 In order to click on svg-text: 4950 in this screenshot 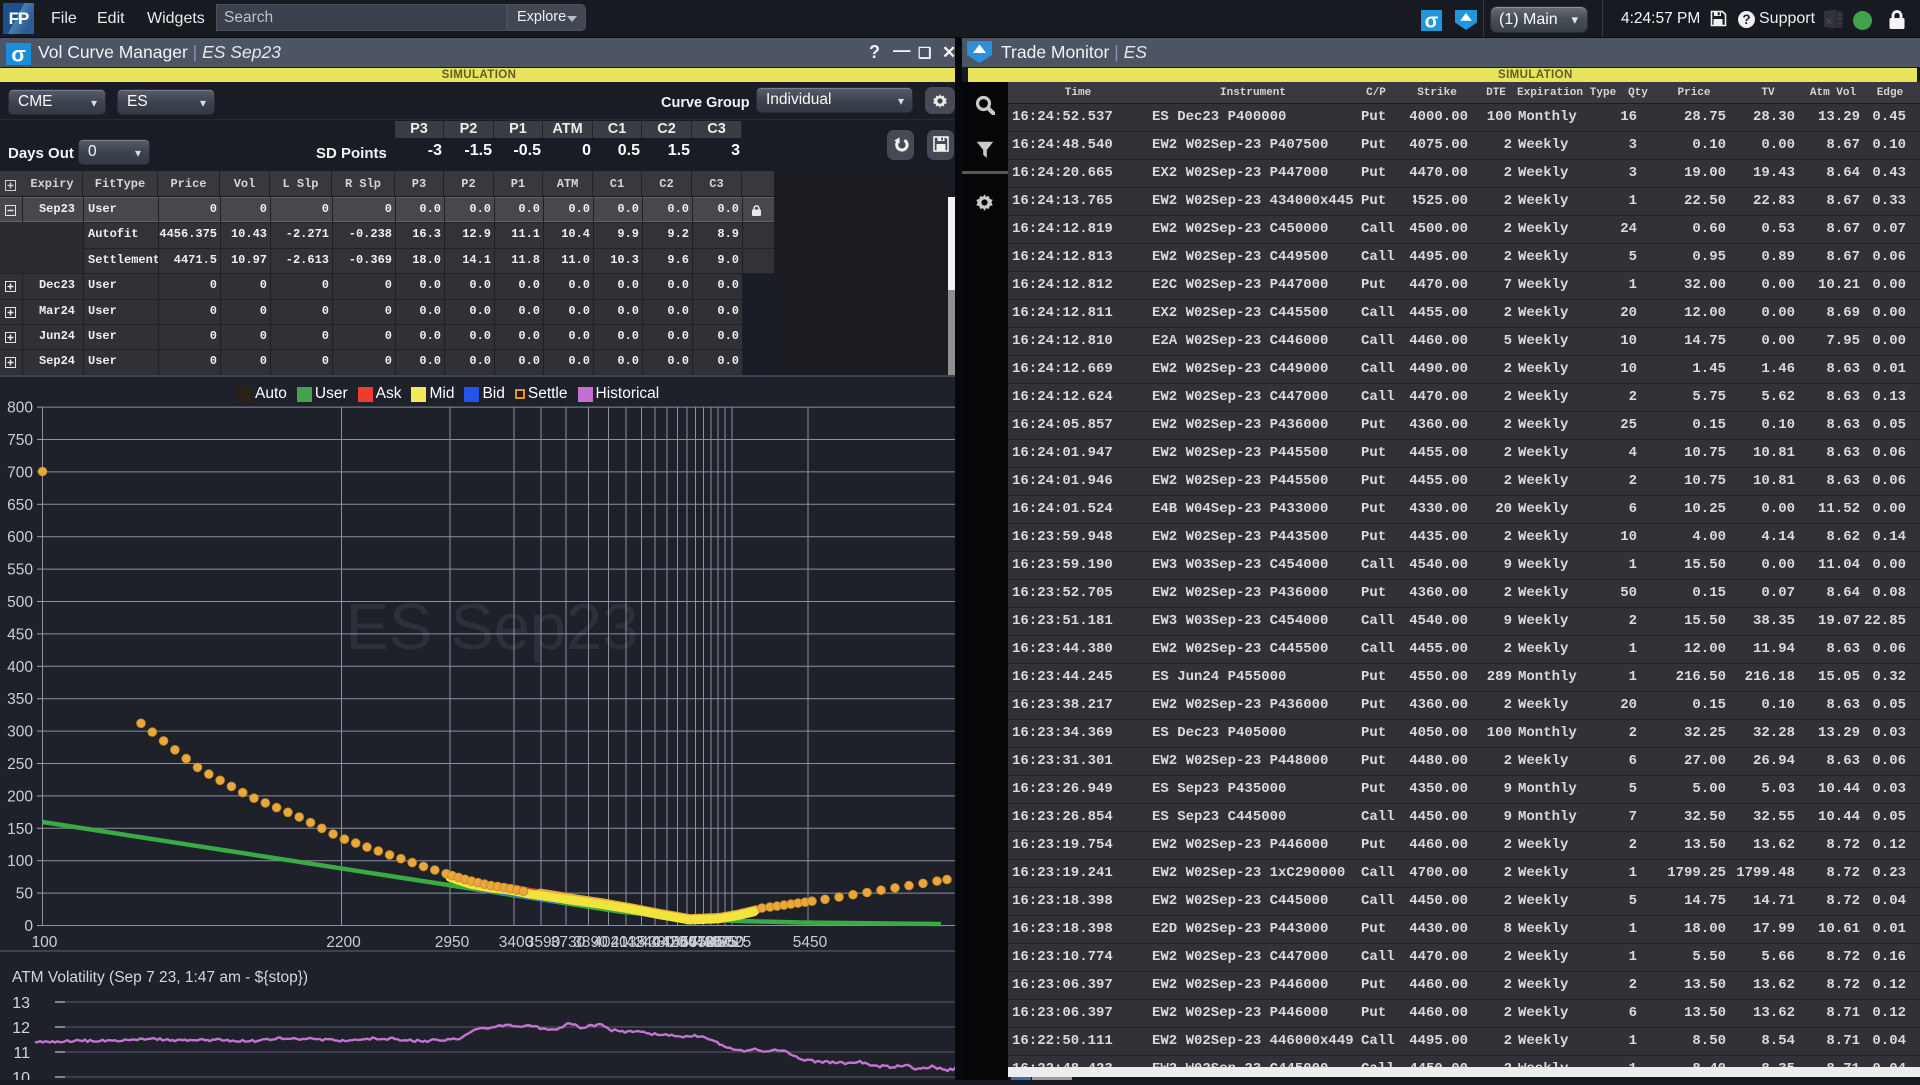, I will do `click(727, 942)`.